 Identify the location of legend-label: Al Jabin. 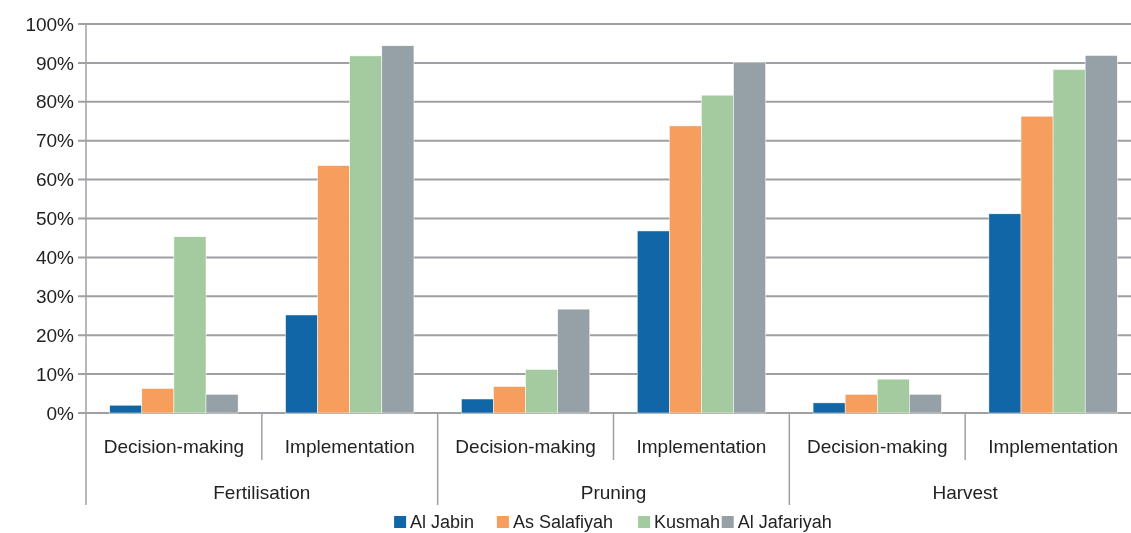
(442, 522).